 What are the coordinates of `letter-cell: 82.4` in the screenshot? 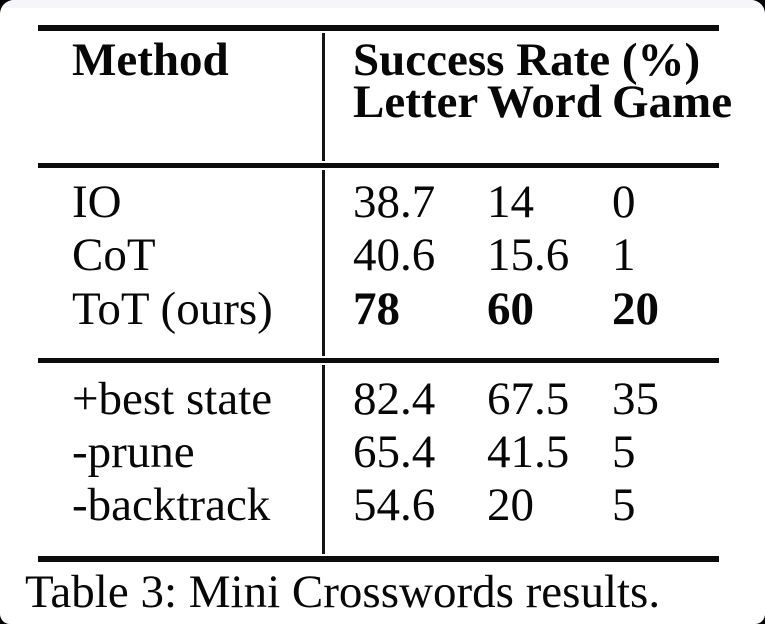 It's located at (394, 399).